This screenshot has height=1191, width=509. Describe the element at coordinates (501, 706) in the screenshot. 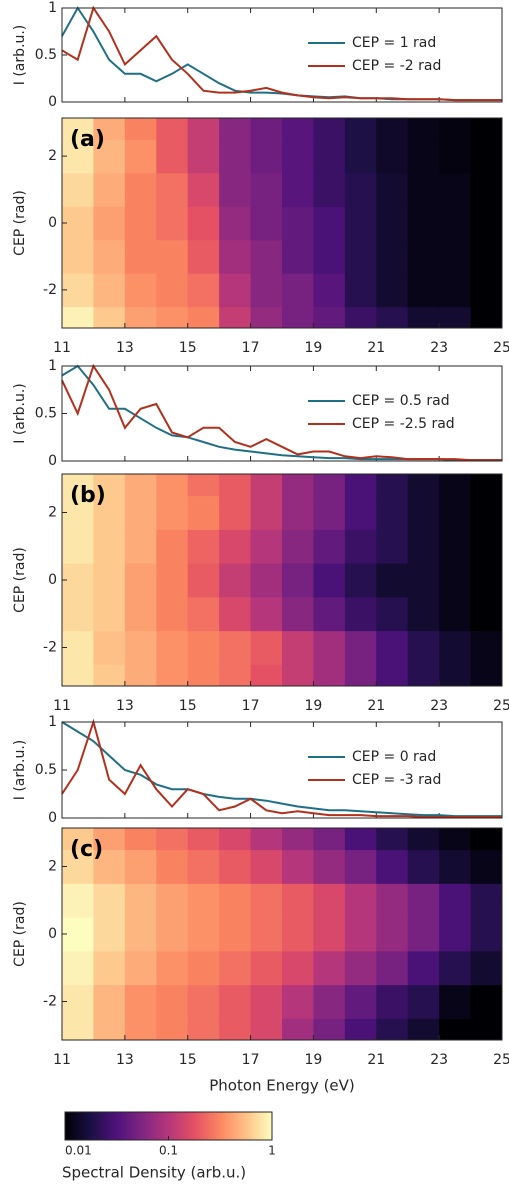

I see `x-tick-label: 25` at that location.